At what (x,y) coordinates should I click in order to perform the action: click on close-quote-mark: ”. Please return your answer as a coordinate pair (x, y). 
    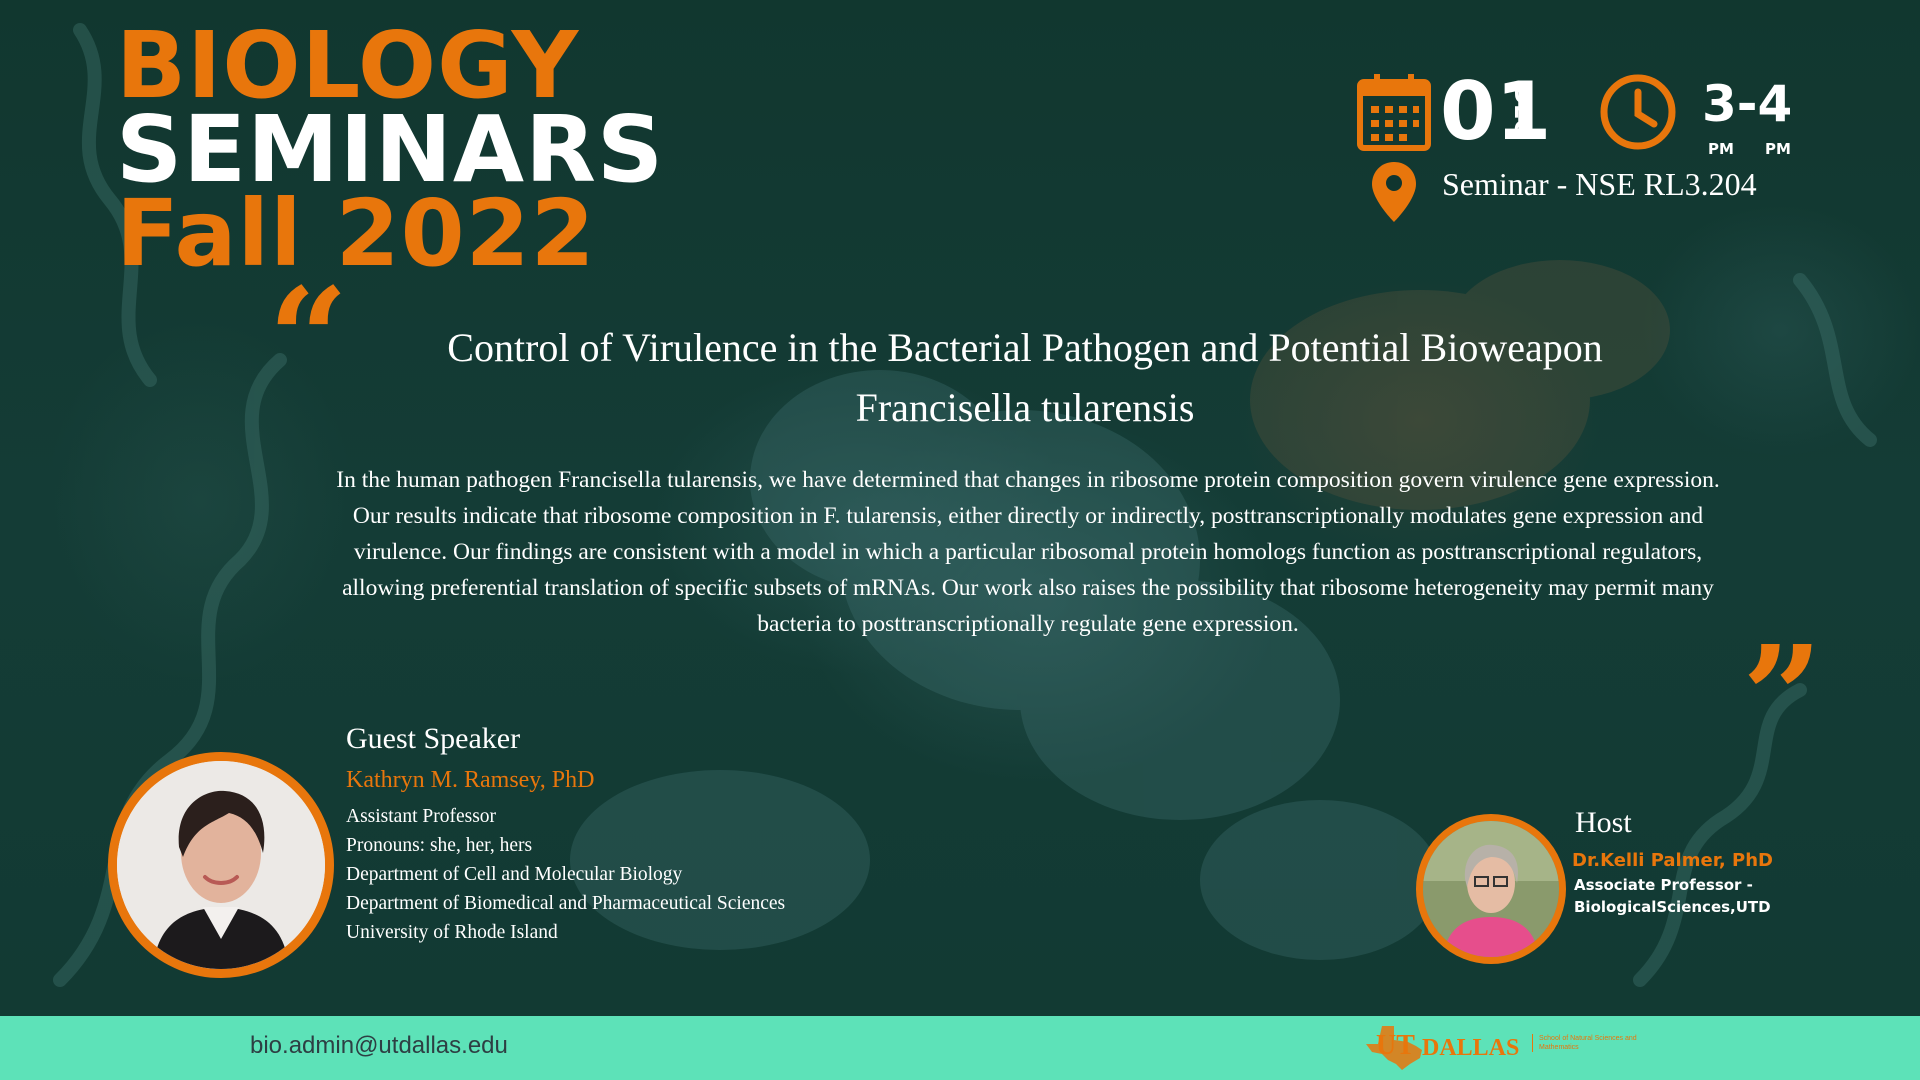
    Looking at the image, I should click on (1782, 698).